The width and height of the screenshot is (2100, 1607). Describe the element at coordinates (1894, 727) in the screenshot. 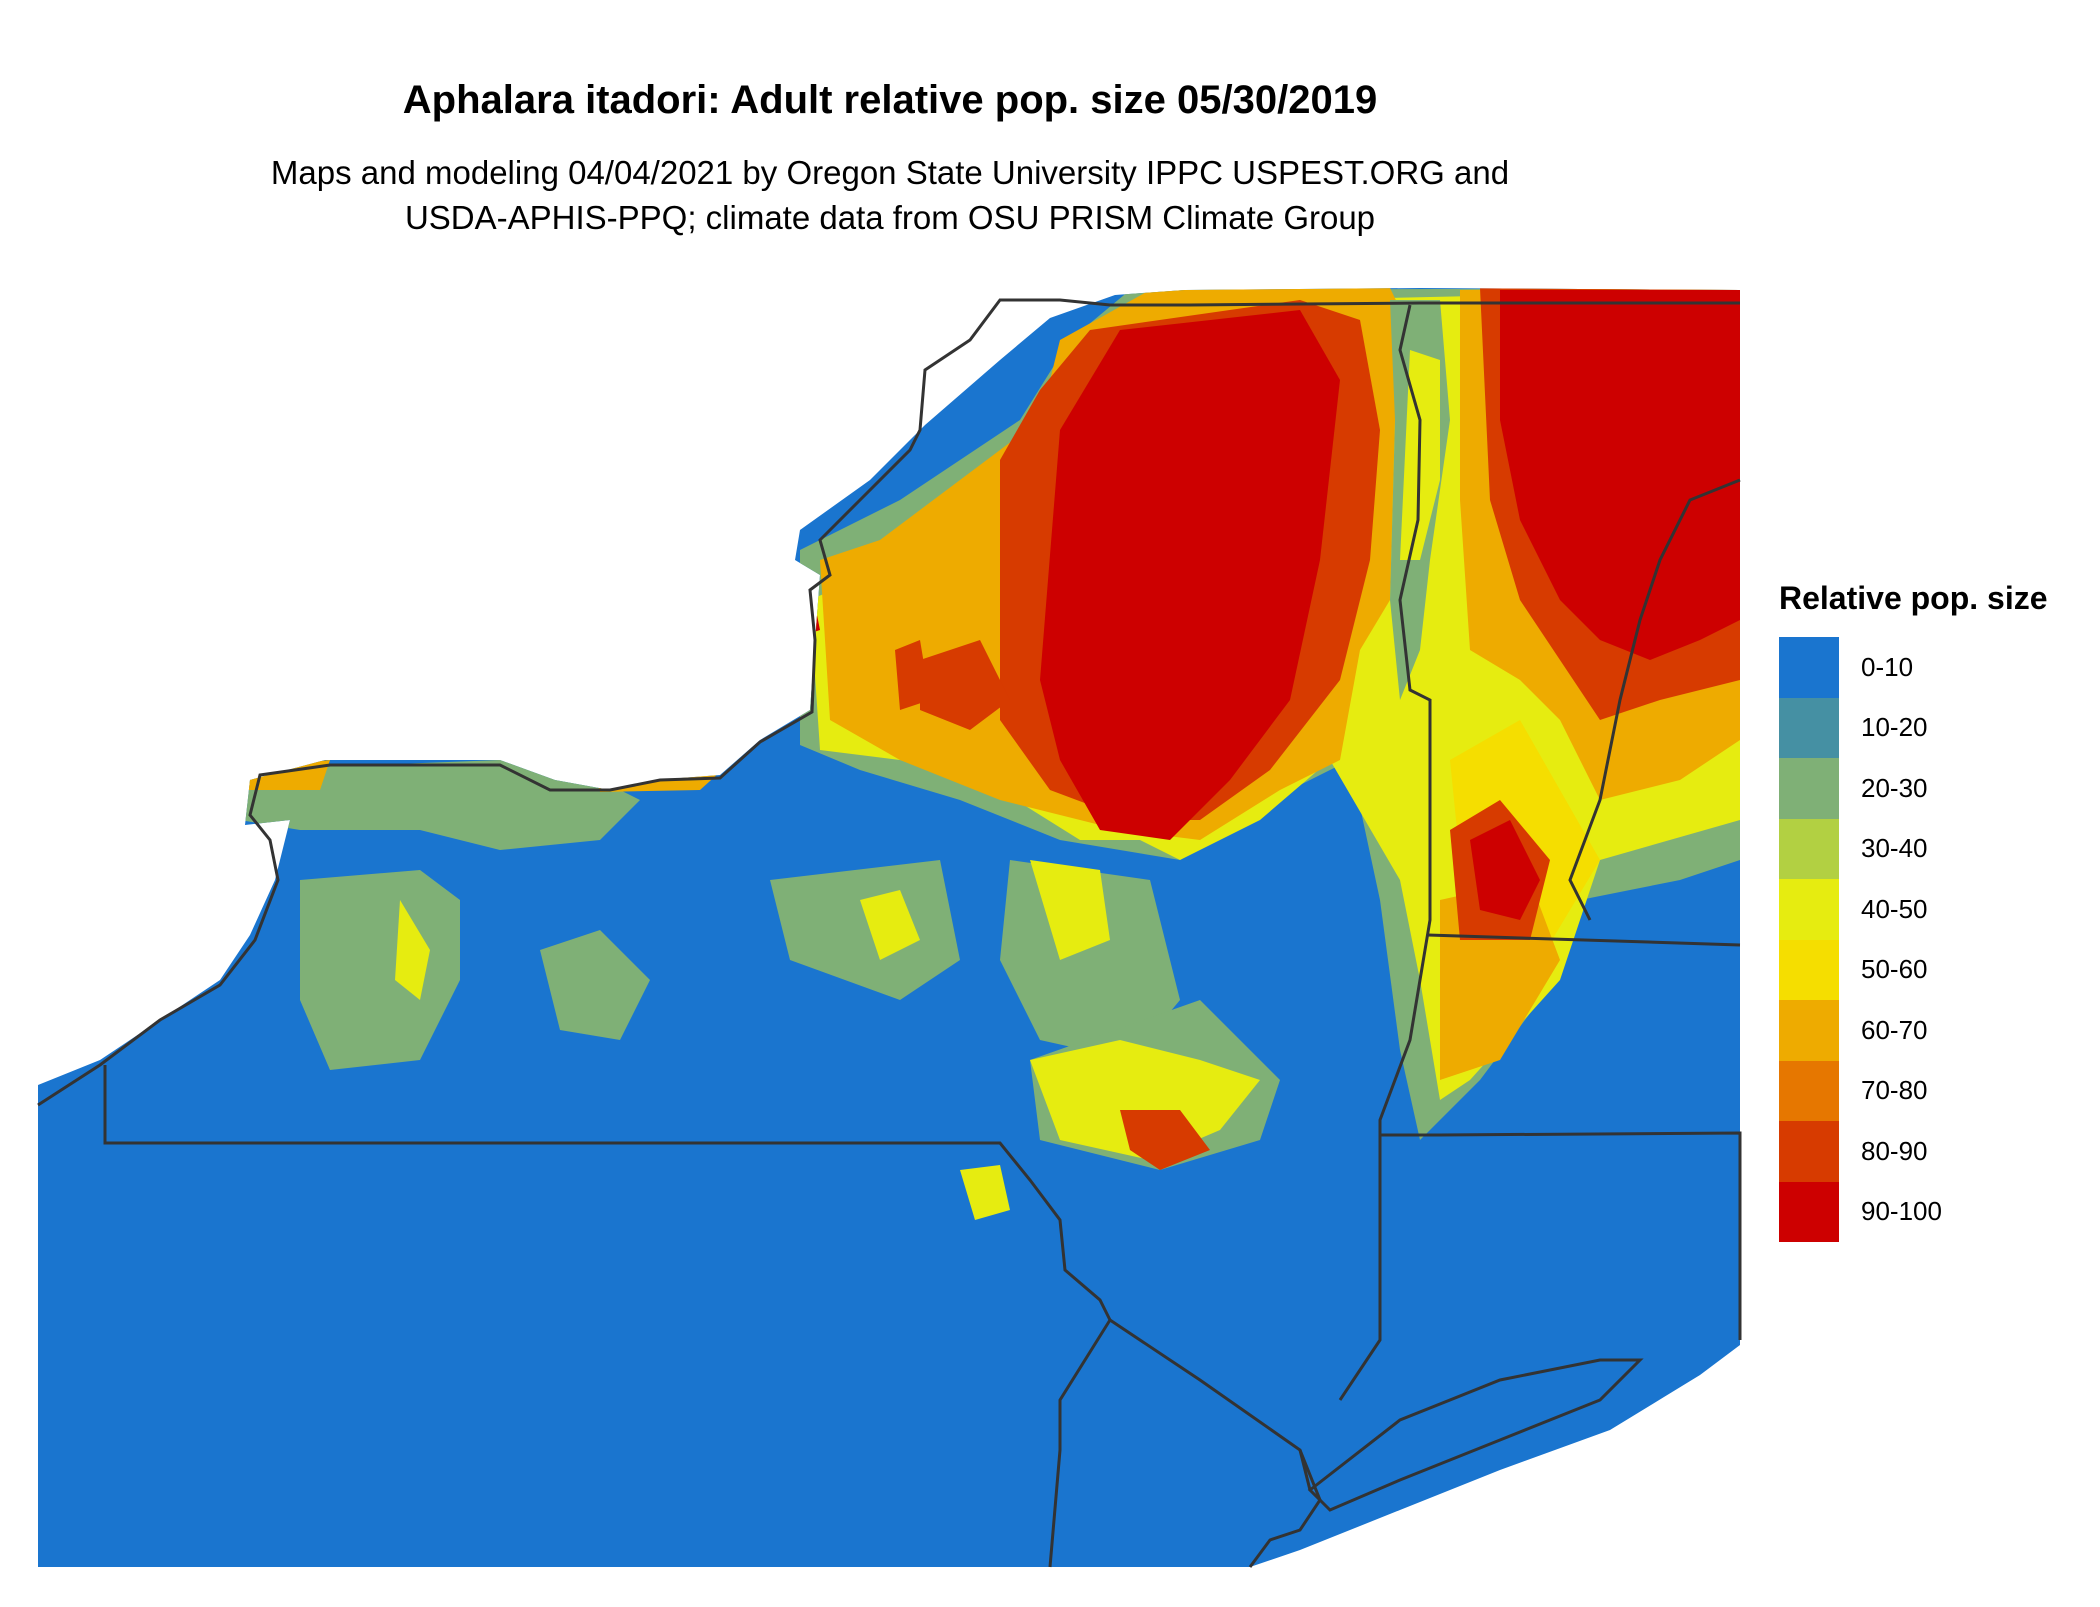

I see `legend-label: 10-20` at that location.